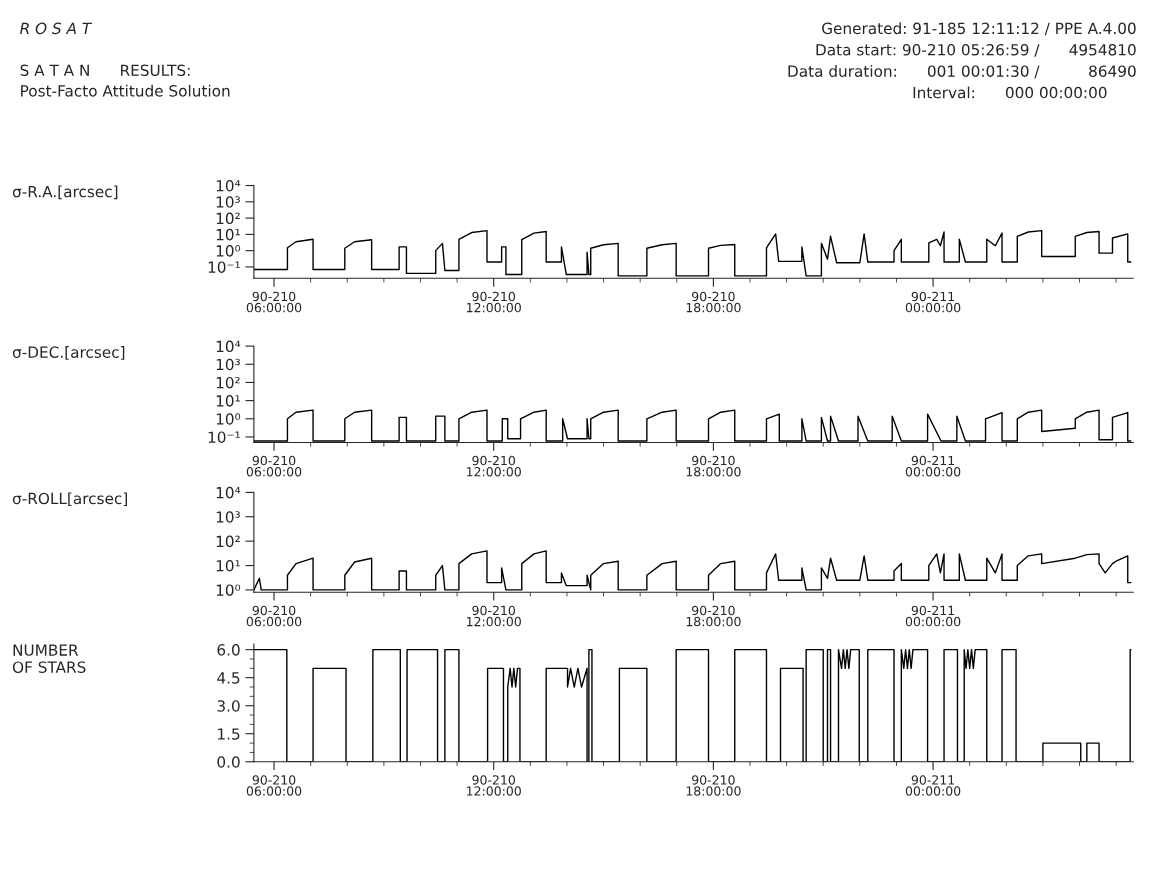 Image resolution: width=1154 pixels, height=892 pixels. I want to click on y-tick-label: 1.5, so click(229, 734).